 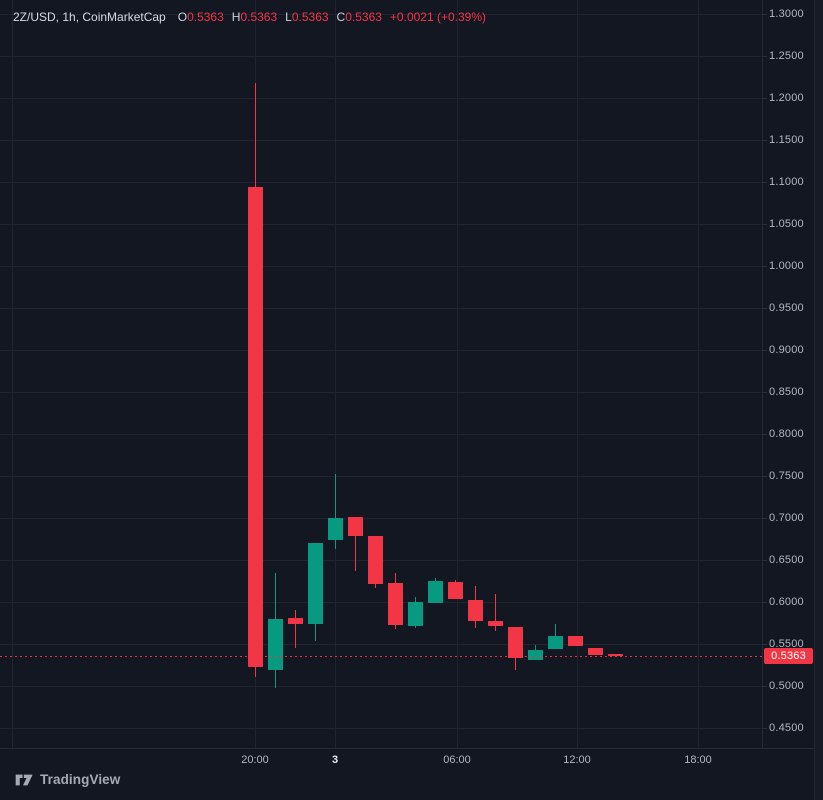 What do you see at coordinates (307, 17) in the screenshot?
I see `low-value: L0.5363` at bounding box center [307, 17].